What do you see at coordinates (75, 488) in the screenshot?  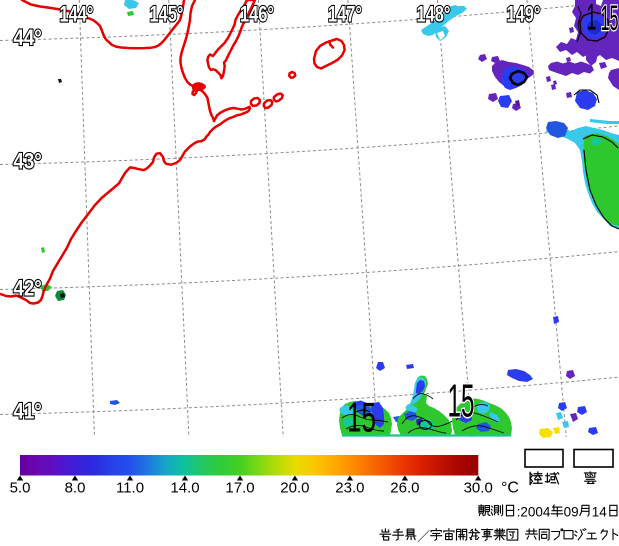 I see `svg-text: 8.0` at bounding box center [75, 488].